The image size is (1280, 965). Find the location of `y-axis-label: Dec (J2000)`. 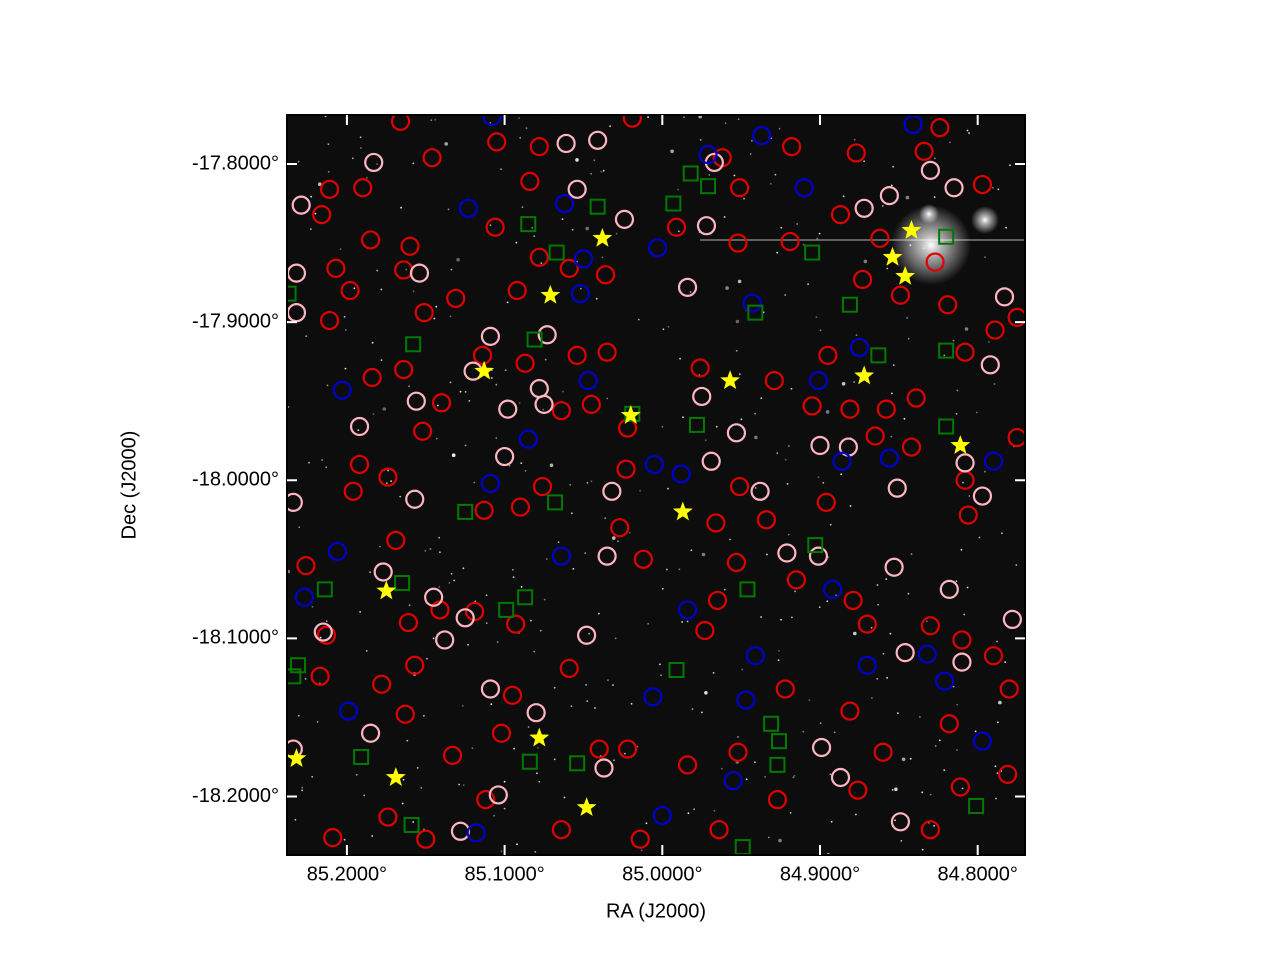

y-axis-label: Dec (J2000) is located at coordinates (129, 485).